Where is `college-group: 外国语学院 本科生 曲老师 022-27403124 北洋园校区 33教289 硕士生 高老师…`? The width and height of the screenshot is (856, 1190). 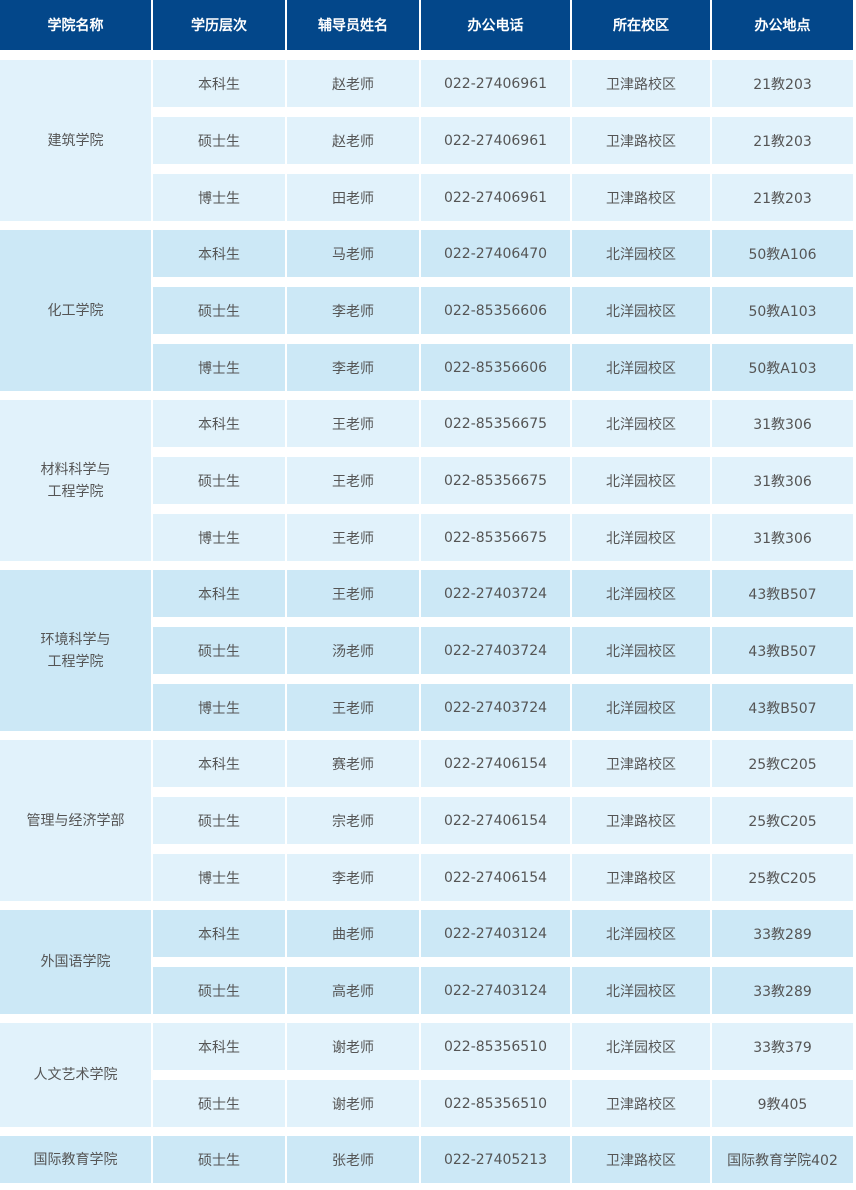
college-group: 外国语学院 本科生 曲老师 022-27403124 北洋园校区 33教289 硕士生 高老师… is located at coordinates (428, 962).